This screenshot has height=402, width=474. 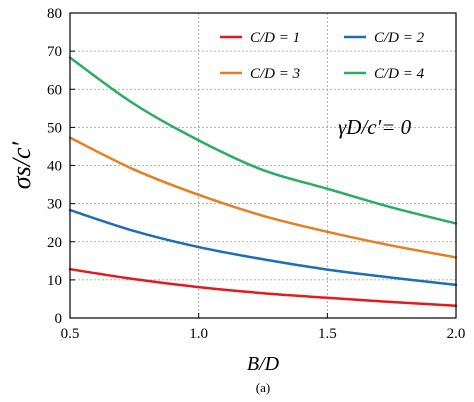 I want to click on legend-label-4: C/D = 4, so click(x=399, y=74).